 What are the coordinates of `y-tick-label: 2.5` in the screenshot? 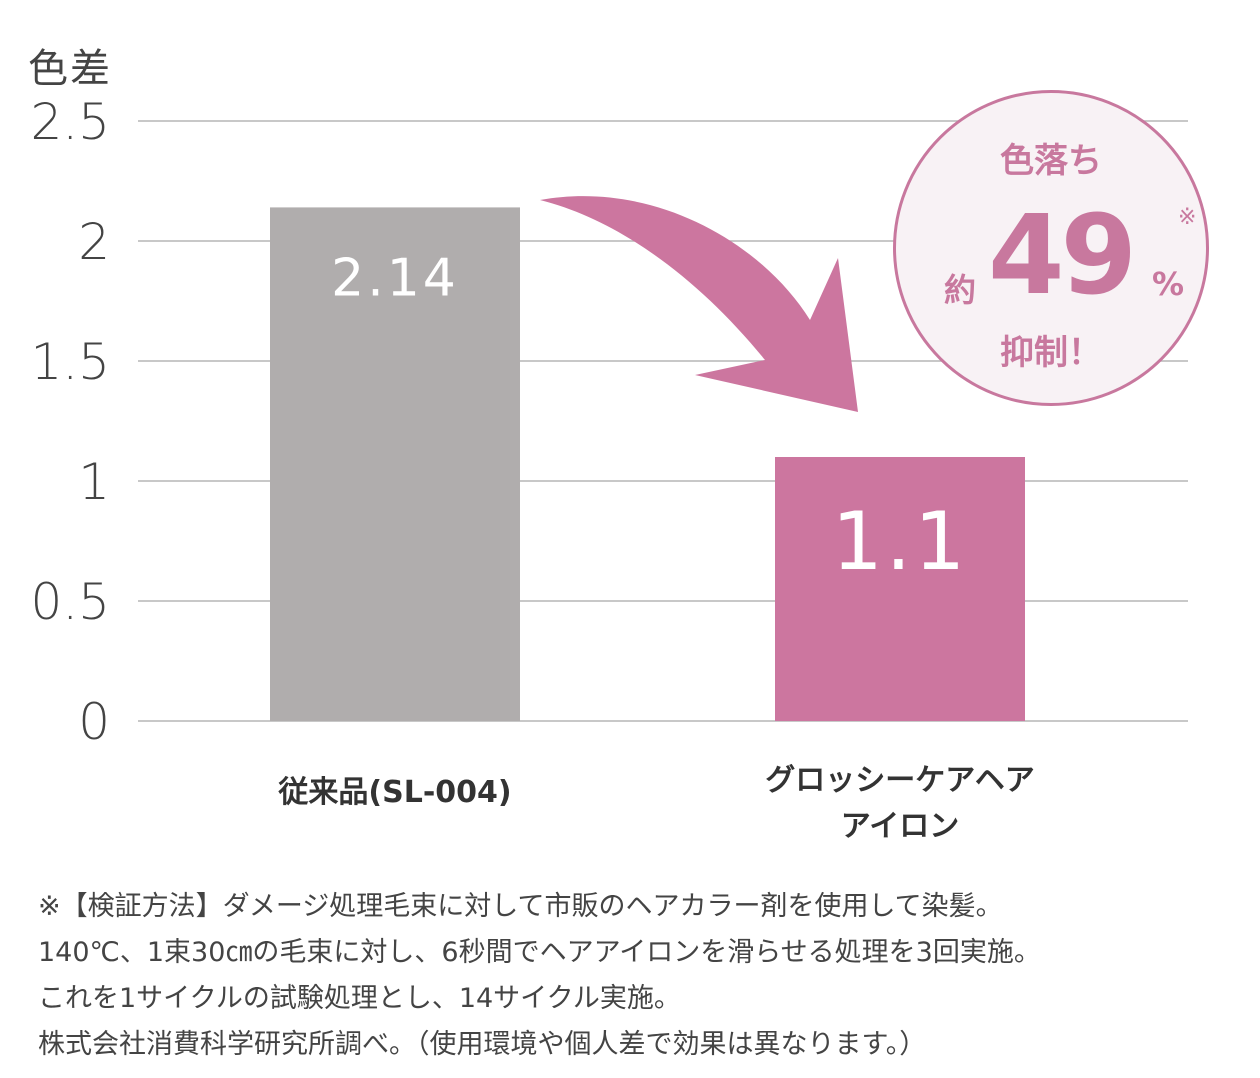 It's located at (70, 122).